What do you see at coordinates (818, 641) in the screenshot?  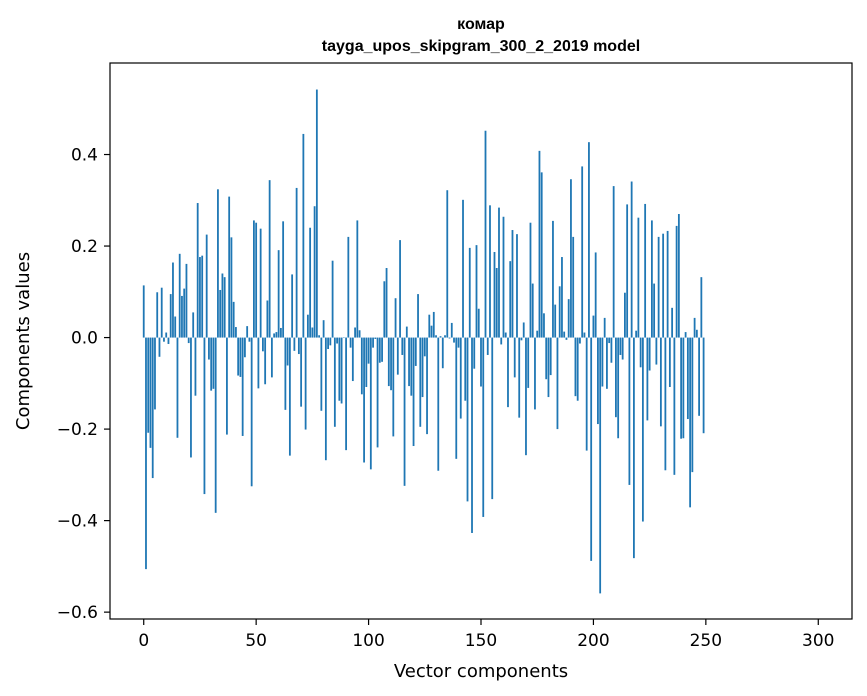 I see `x-tick-label: 300` at bounding box center [818, 641].